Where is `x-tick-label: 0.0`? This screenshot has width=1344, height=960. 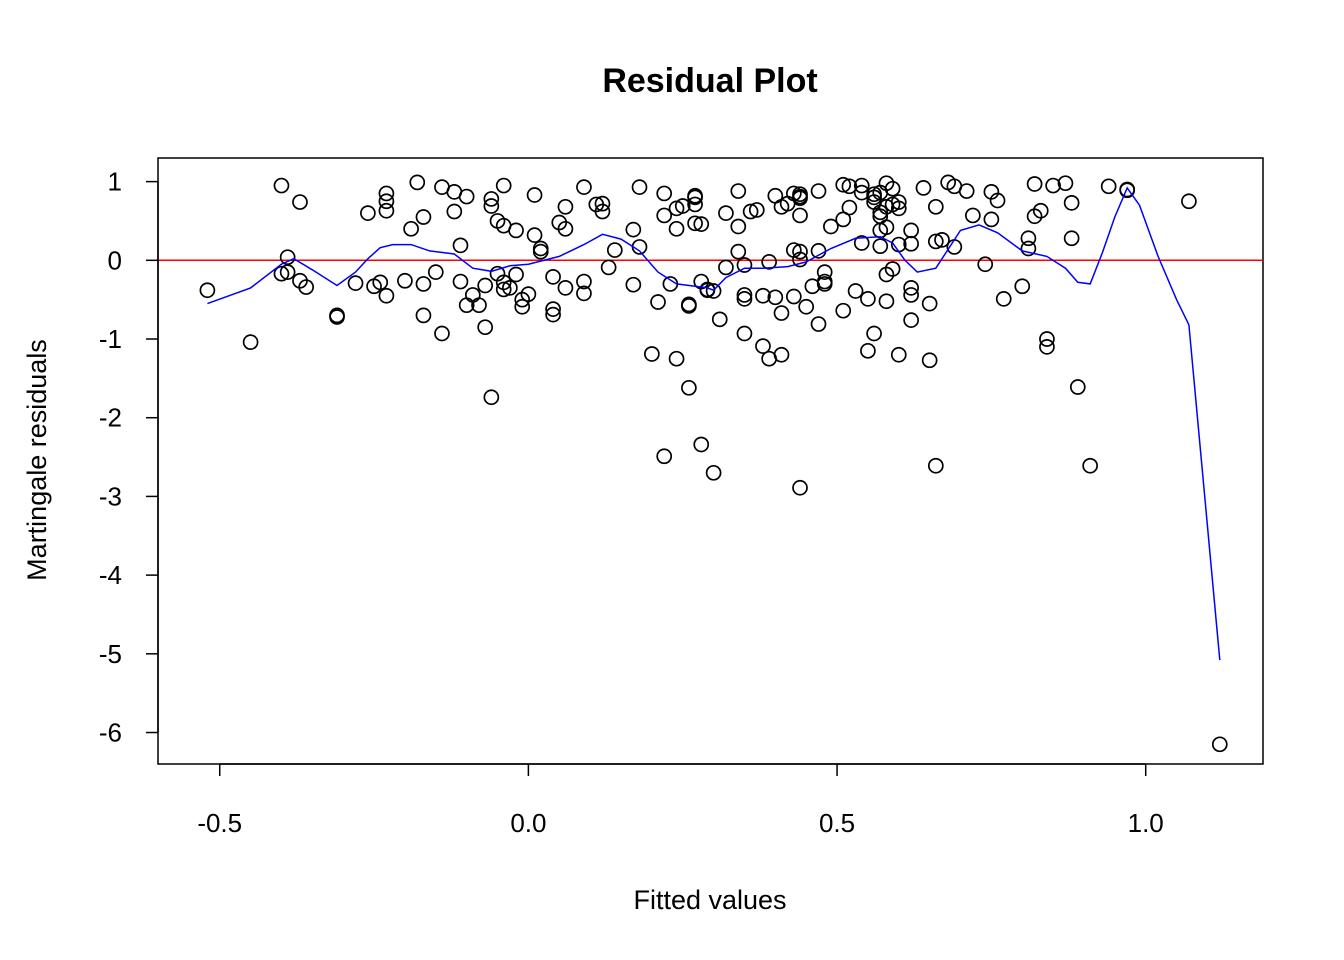 x-tick-label: 0.0 is located at coordinates (528, 823).